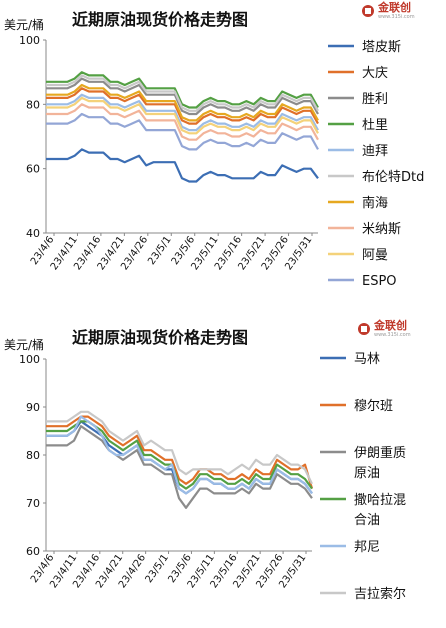 The width and height of the screenshot is (446, 628). What do you see at coordinates (393, 177) in the screenshot?
I see `legend-label: 布伦特Dtd` at bounding box center [393, 177].